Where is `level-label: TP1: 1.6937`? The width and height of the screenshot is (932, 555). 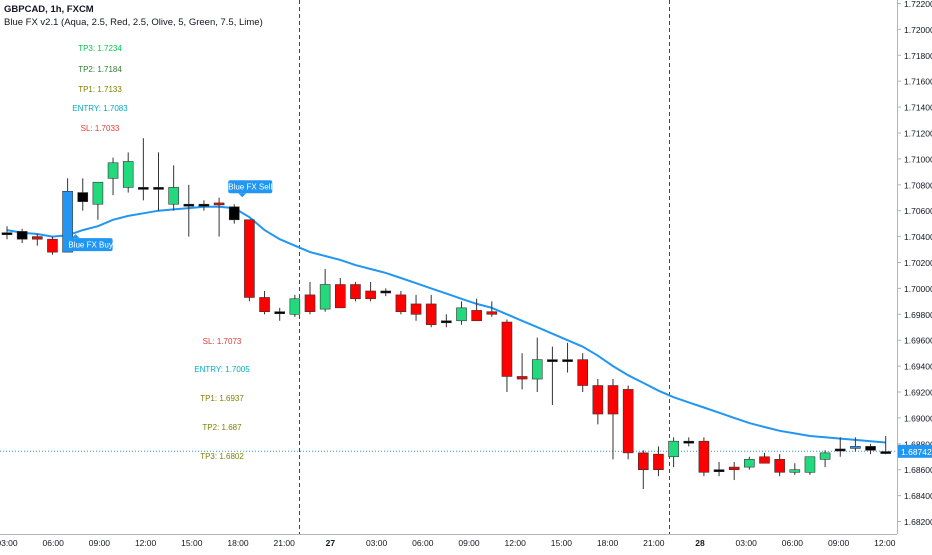 level-label: TP1: 1.6937 is located at coordinates (222, 398).